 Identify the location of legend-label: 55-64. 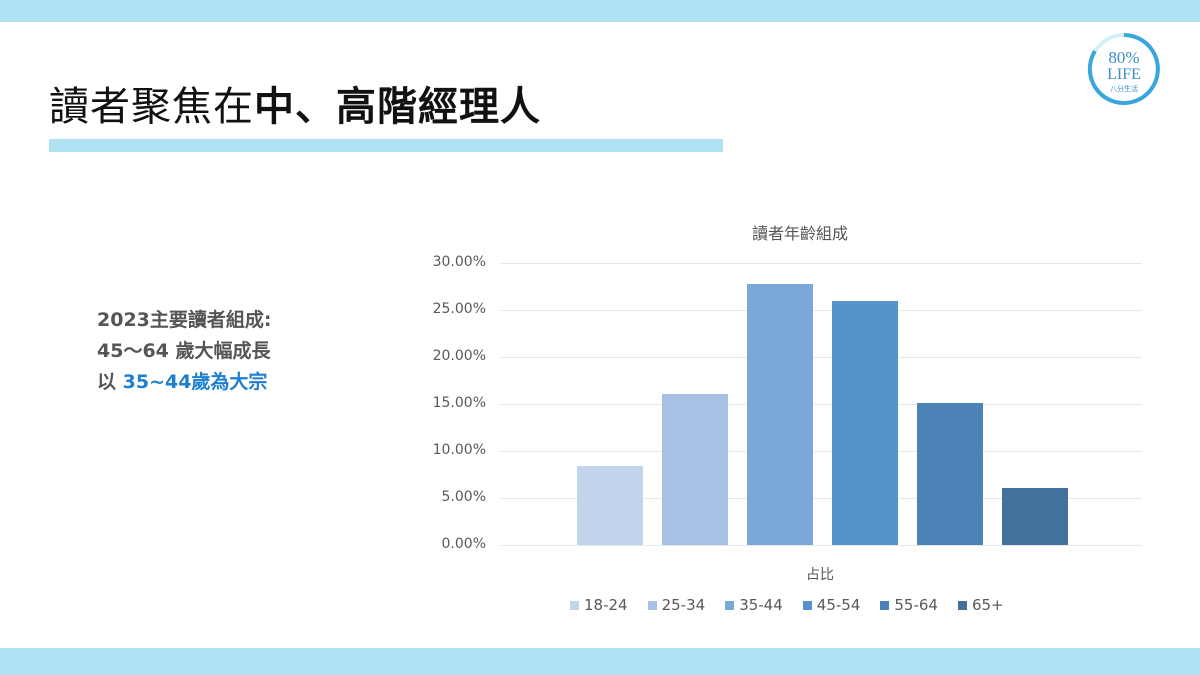
(916, 605).